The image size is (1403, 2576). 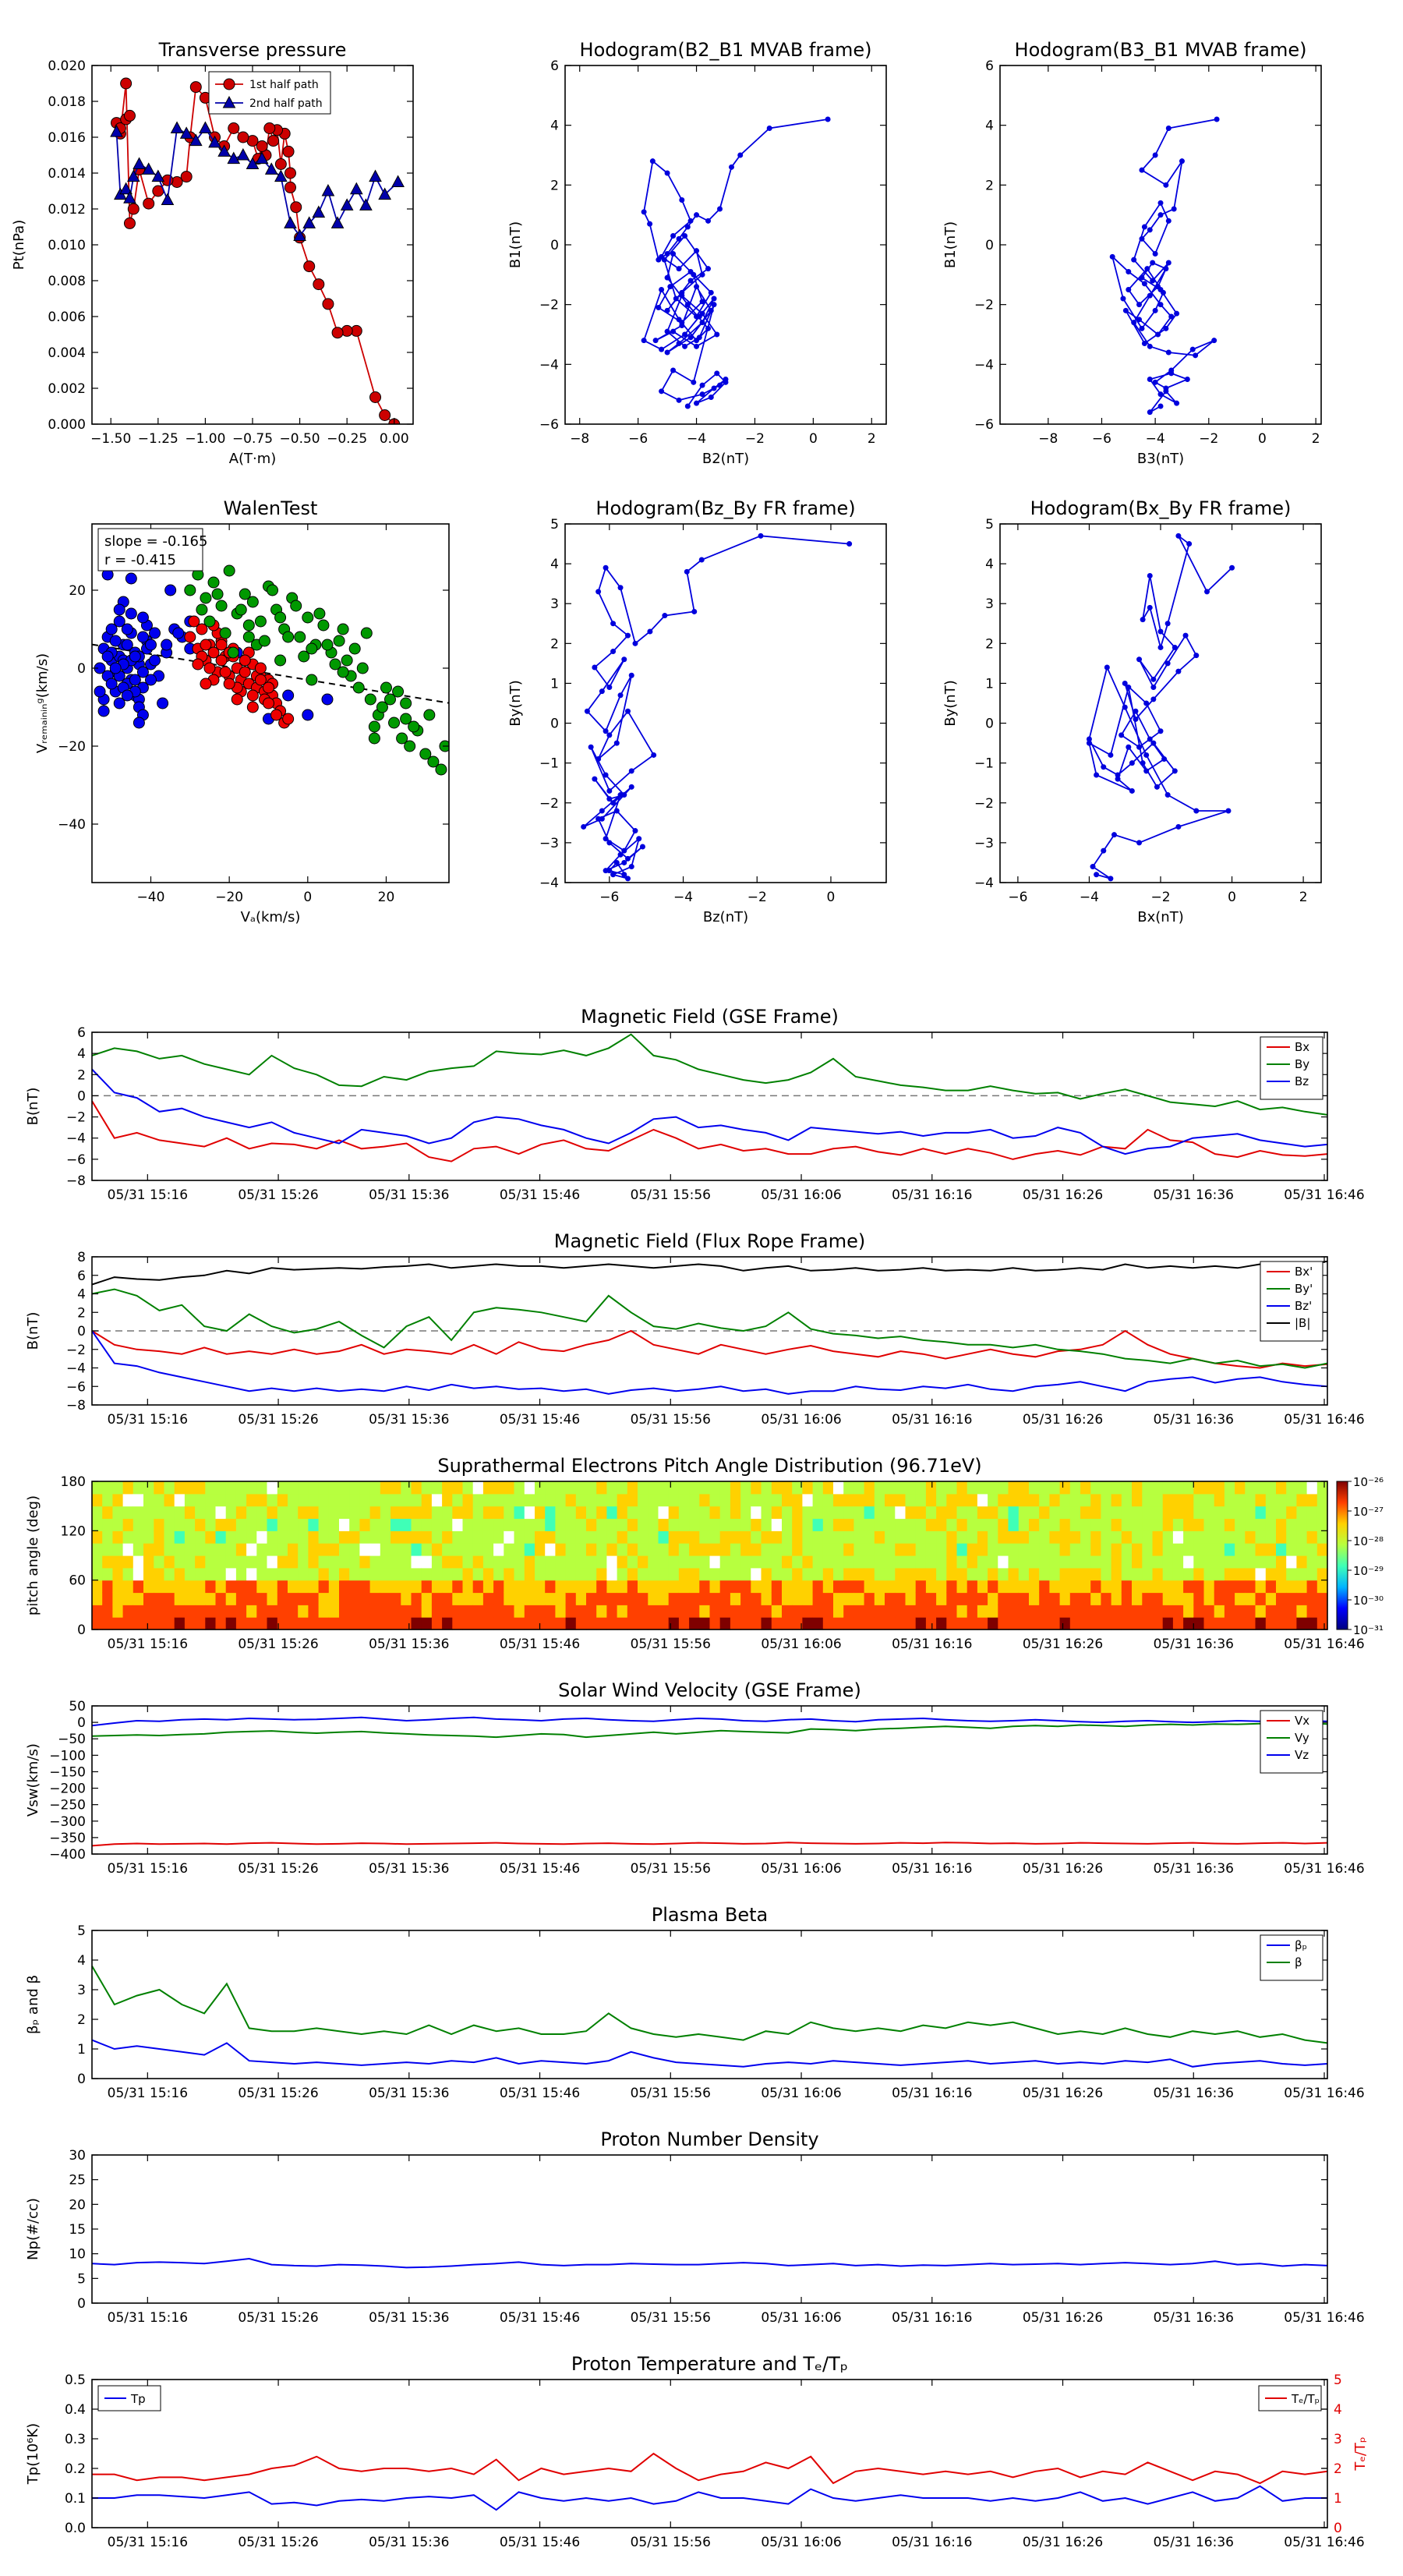 I want to click on plot-frame, so click(x=709, y=2453).